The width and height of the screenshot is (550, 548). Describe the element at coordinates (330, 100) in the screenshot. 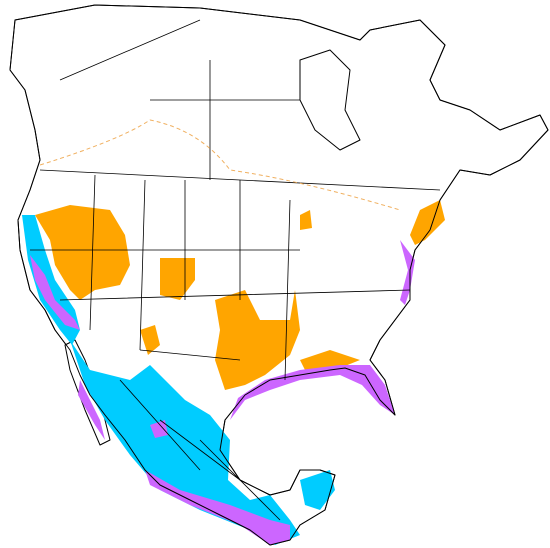

I see `hudson-bay` at that location.